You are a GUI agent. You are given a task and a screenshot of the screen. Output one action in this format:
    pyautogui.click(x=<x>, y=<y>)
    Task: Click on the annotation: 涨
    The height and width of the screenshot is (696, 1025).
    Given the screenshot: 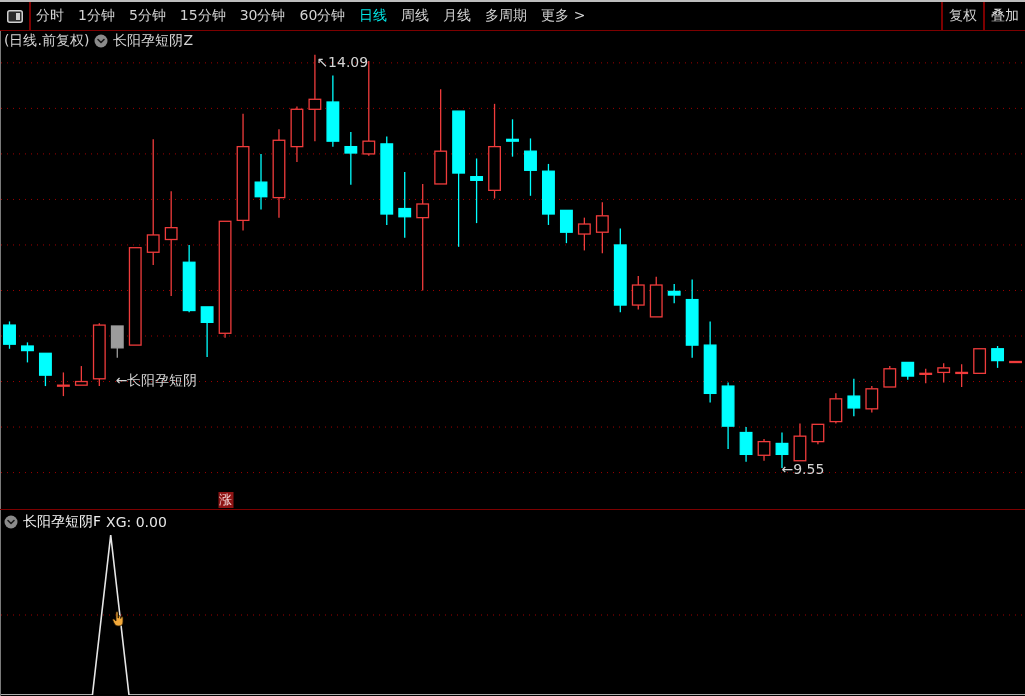 What is the action you would take?
    pyautogui.click(x=226, y=499)
    